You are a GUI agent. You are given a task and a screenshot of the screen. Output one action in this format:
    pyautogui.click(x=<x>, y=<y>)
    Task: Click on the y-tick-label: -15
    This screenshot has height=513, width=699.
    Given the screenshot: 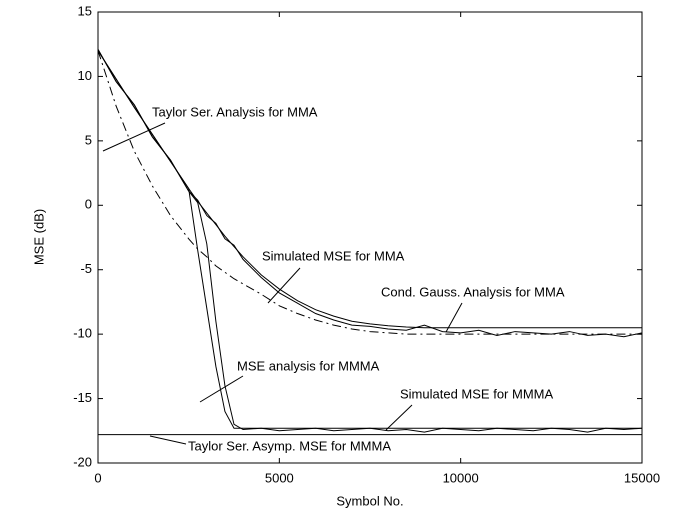 What is the action you would take?
    pyautogui.click(x=82, y=397)
    